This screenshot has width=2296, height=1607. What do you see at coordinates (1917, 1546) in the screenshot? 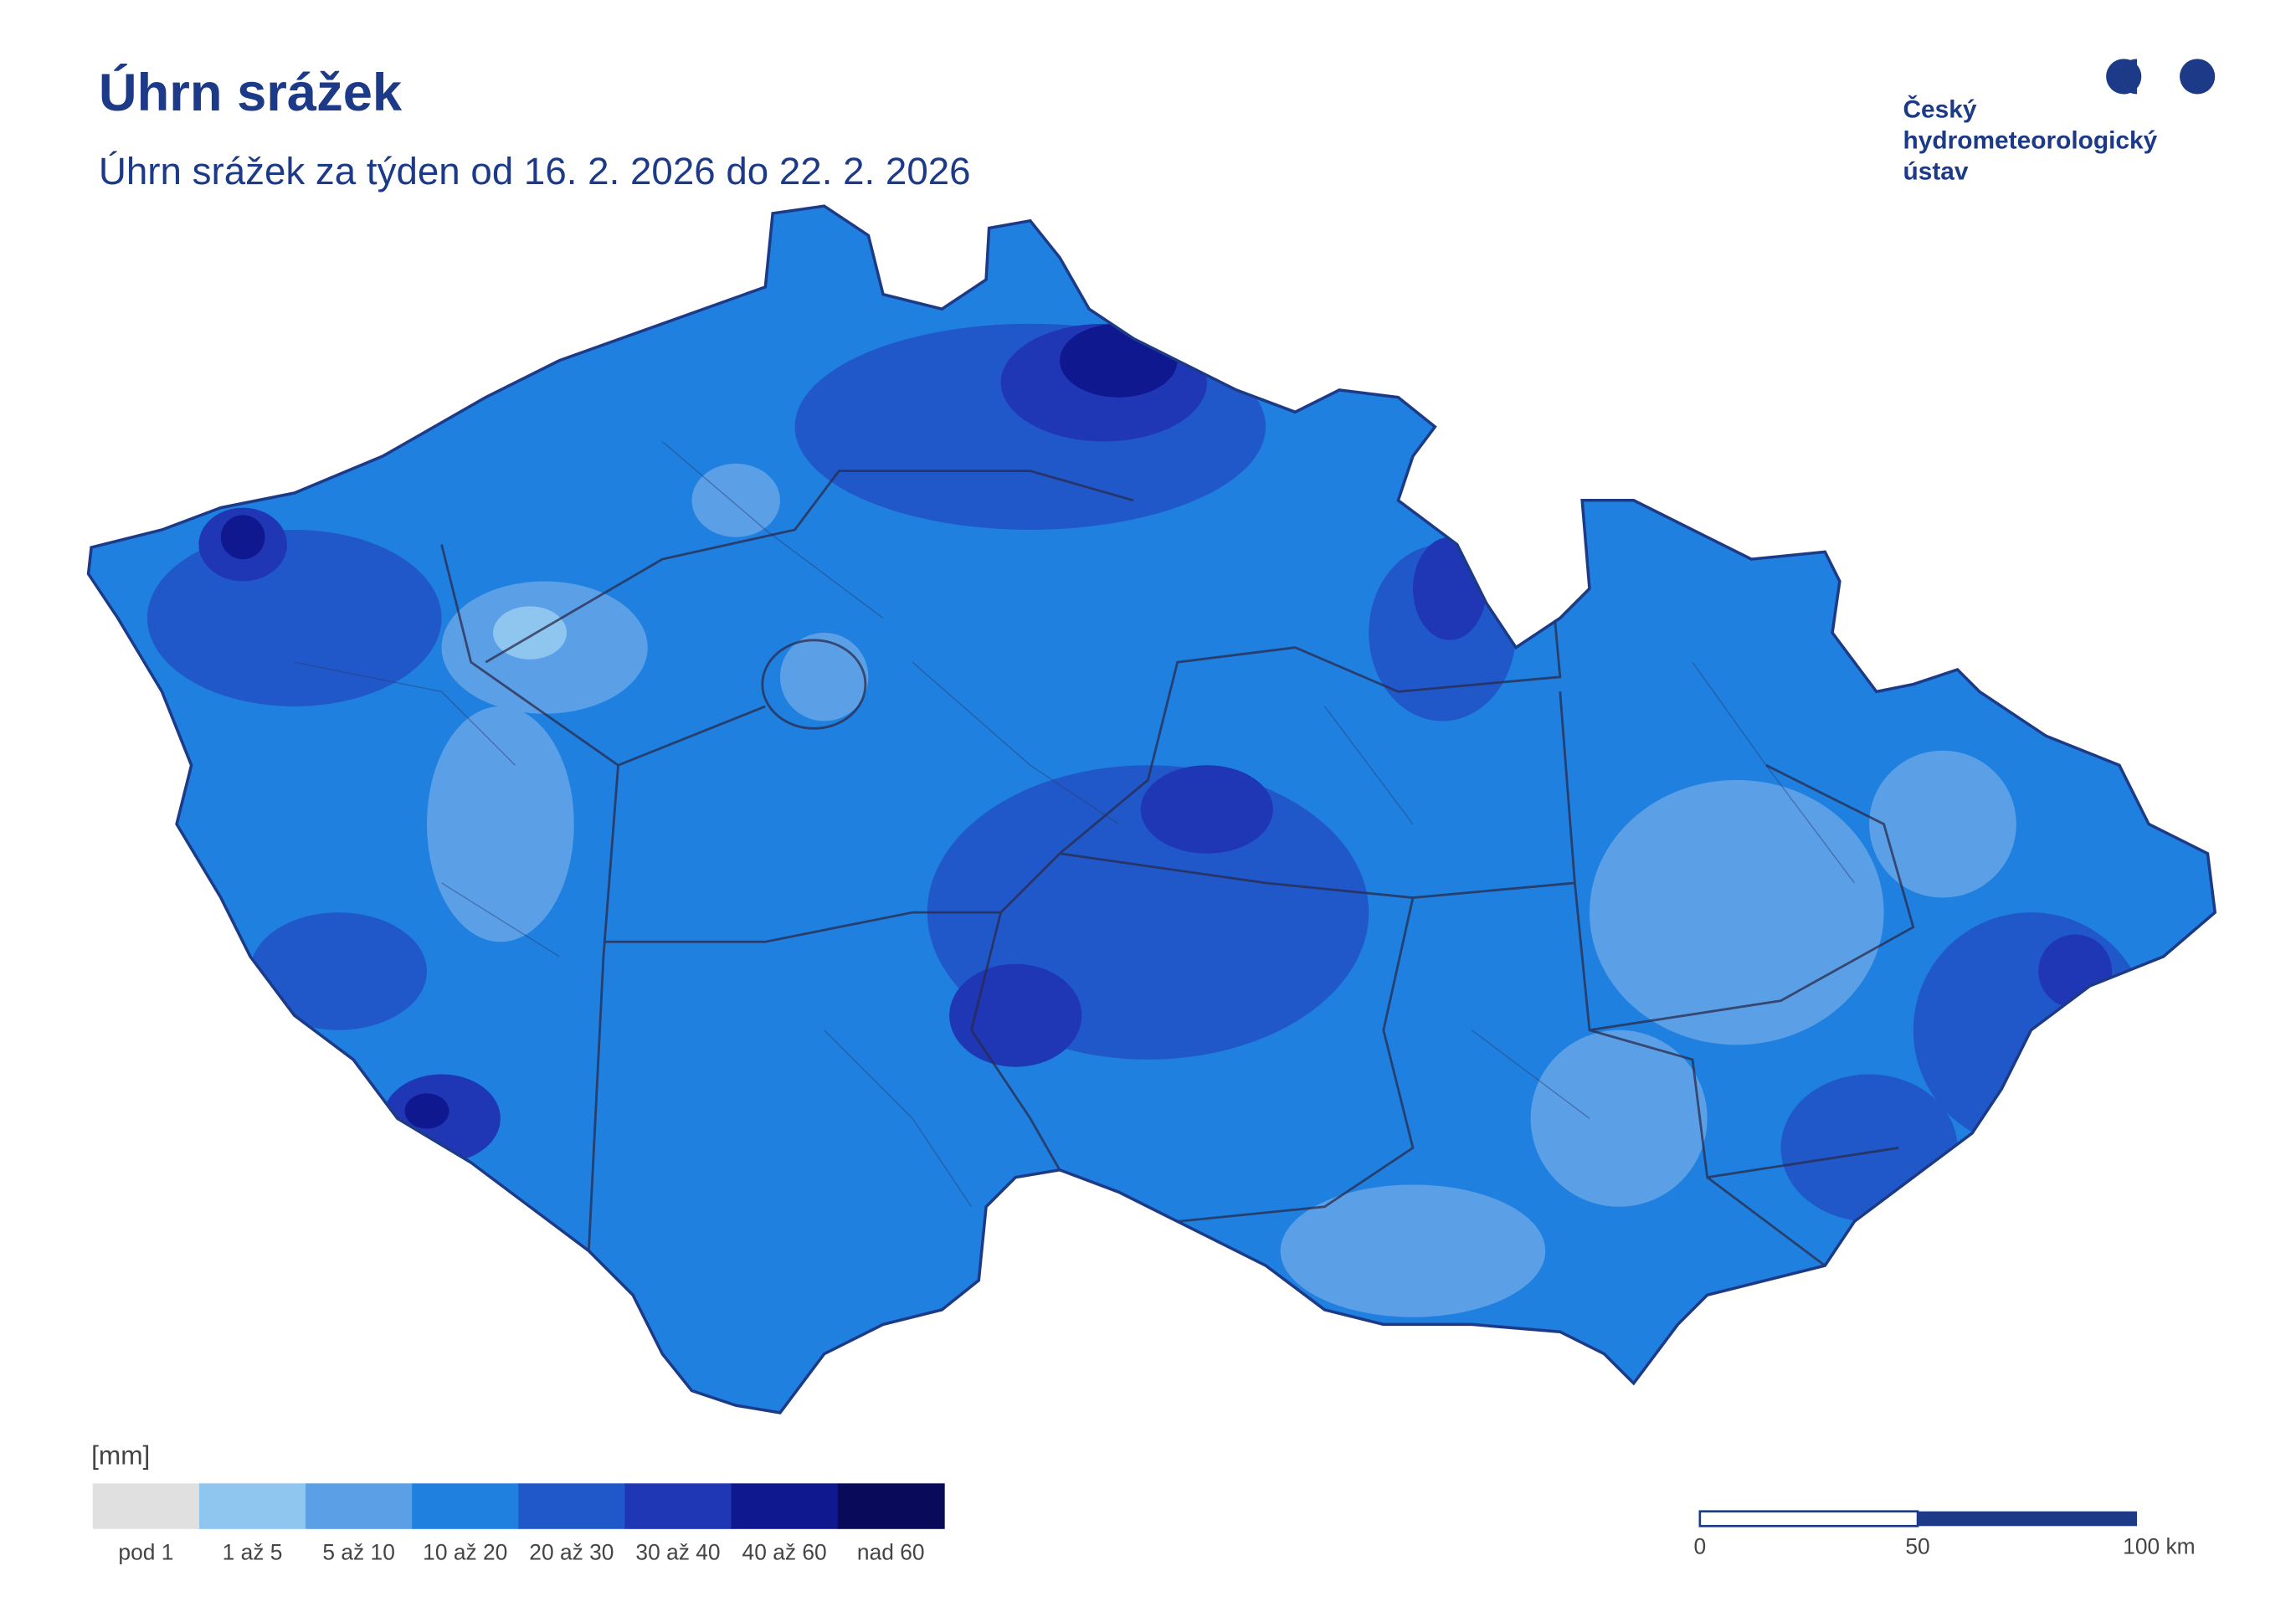
I see `scalebar-label: 50` at bounding box center [1917, 1546].